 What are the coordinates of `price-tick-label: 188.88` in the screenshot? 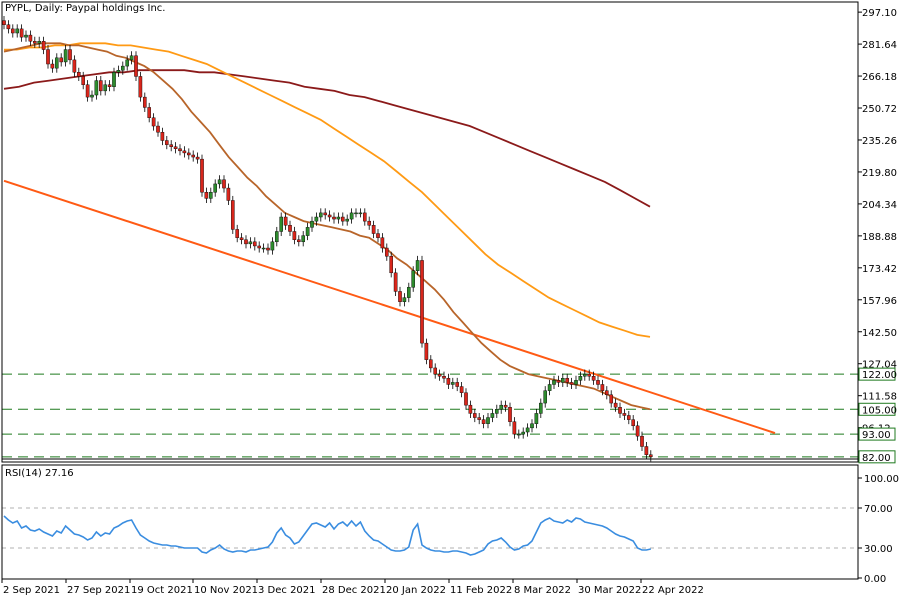 It's located at (879, 237).